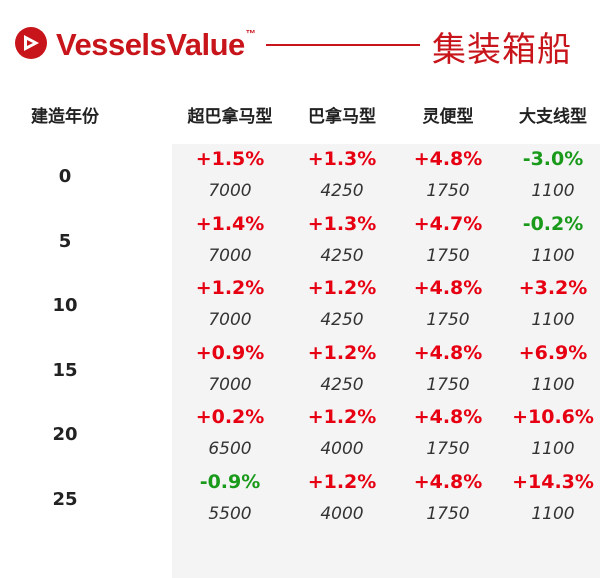  I want to click on build-year-cell: 5, so click(65, 241).